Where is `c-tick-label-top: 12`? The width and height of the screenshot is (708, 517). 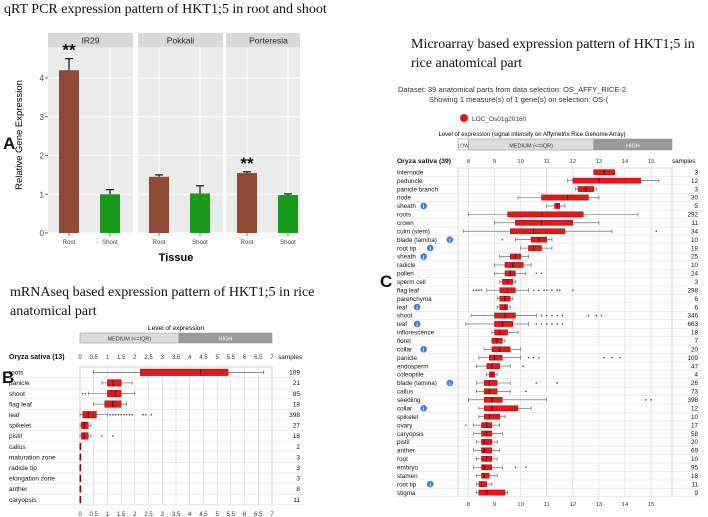 c-tick-label-top: 12 is located at coordinates (573, 162).